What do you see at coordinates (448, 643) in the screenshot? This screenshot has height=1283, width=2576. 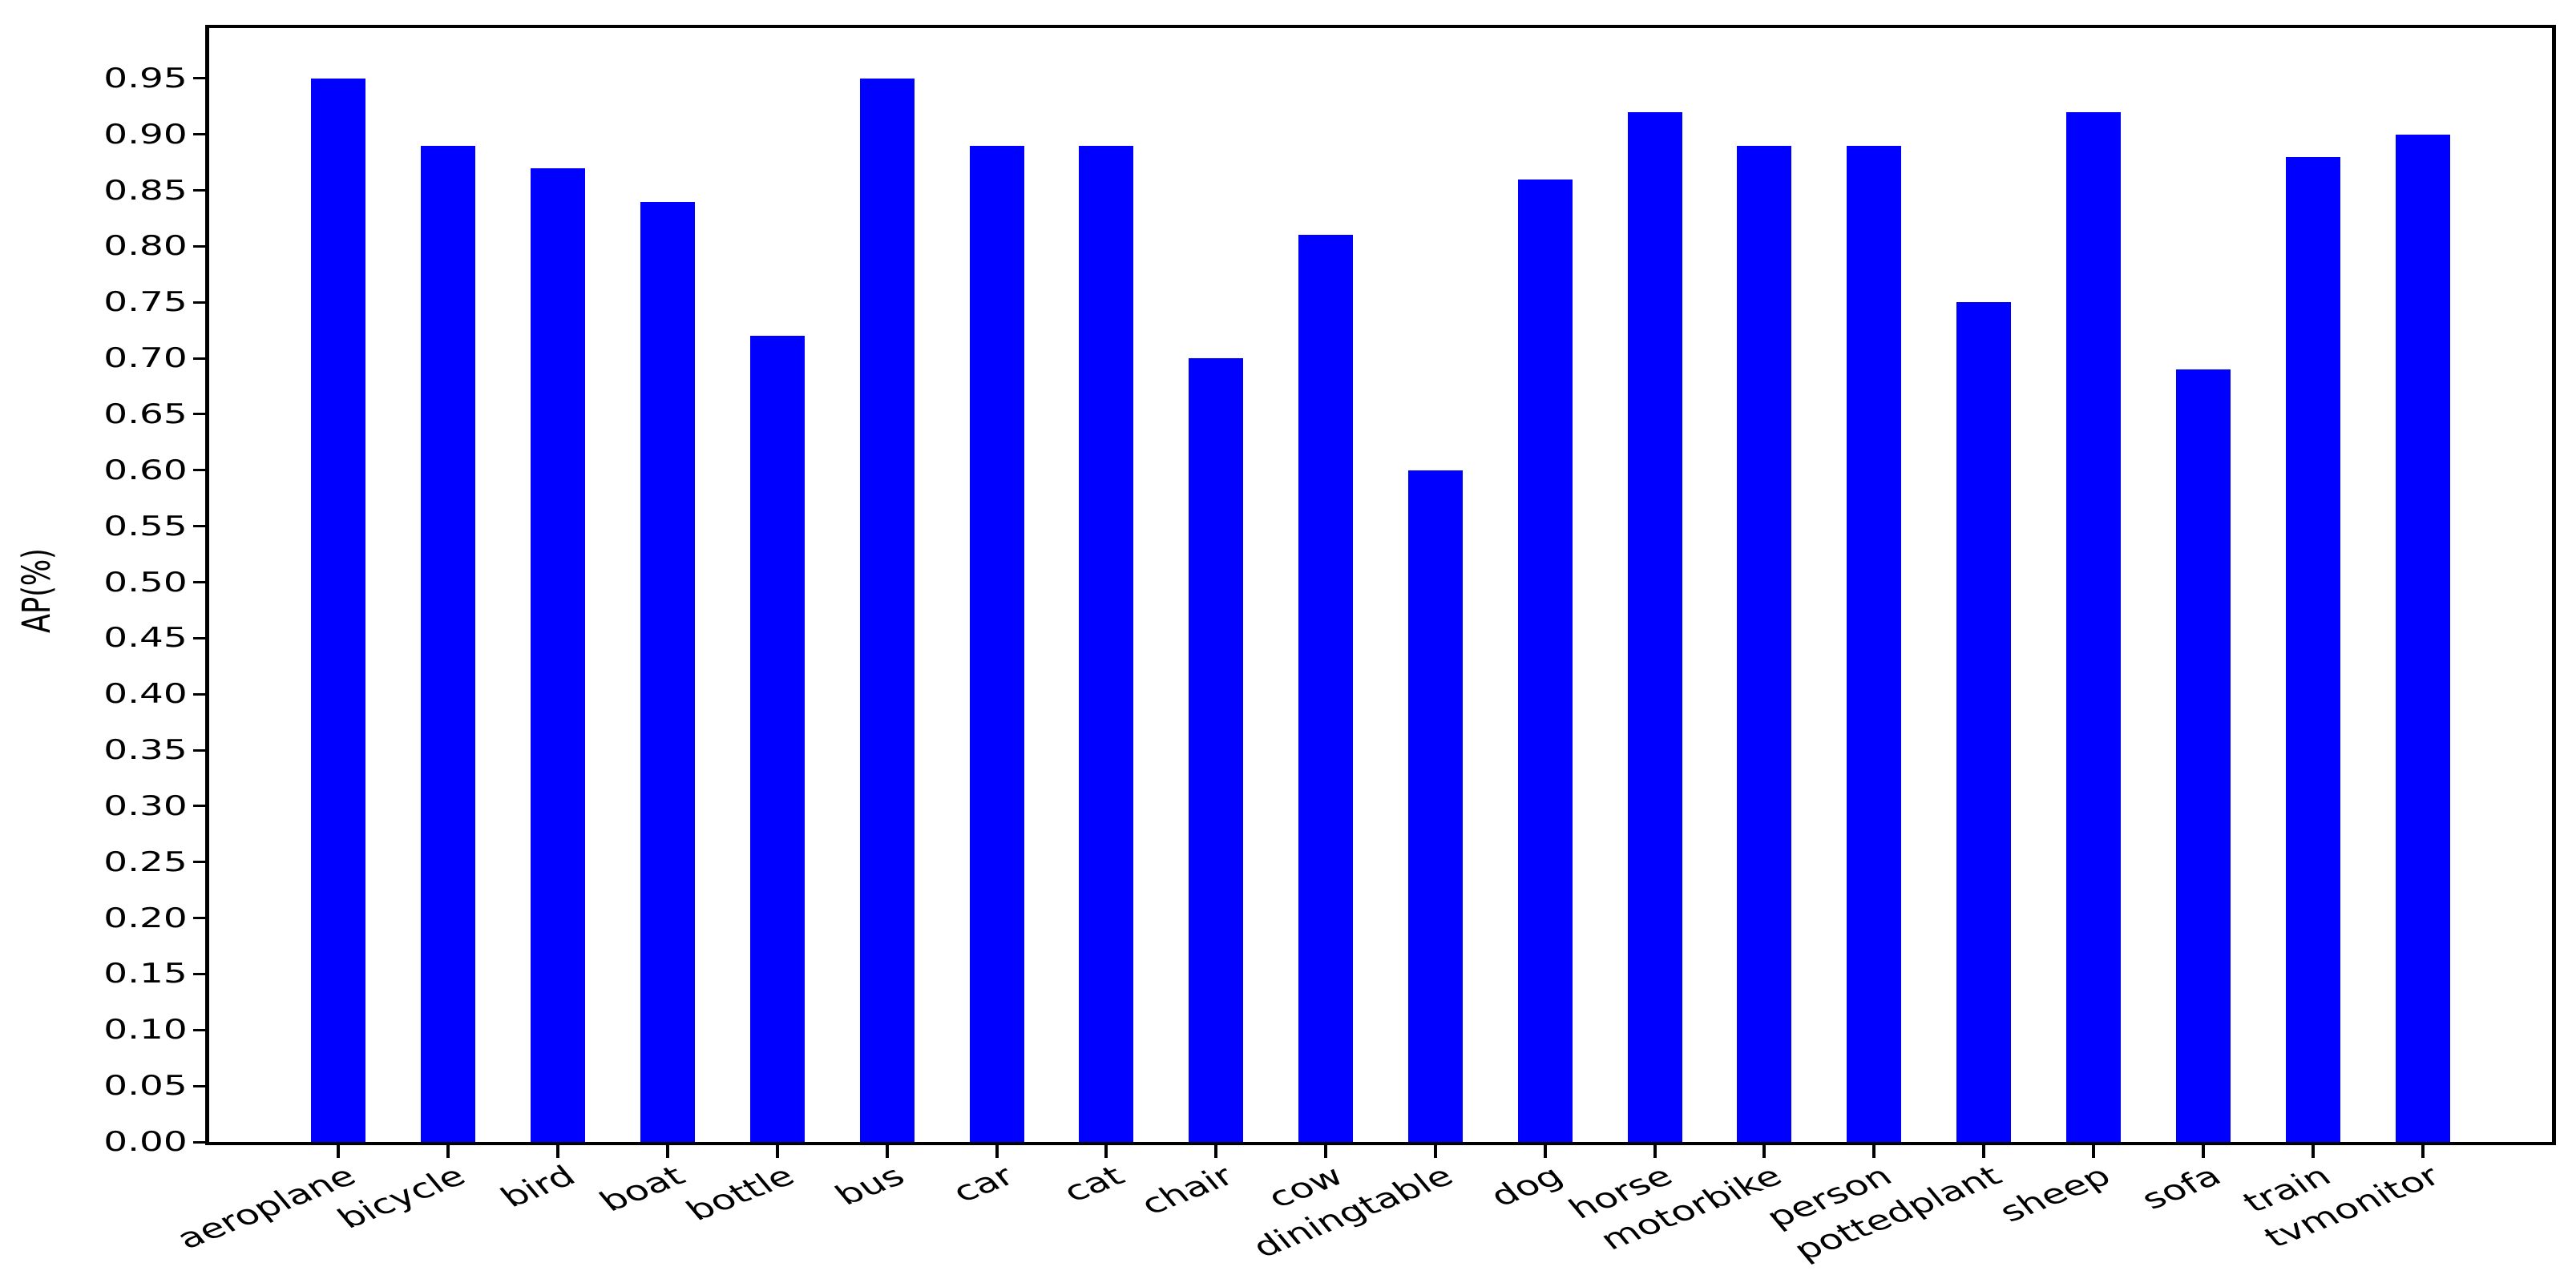 I see `bar-bicycle` at bounding box center [448, 643].